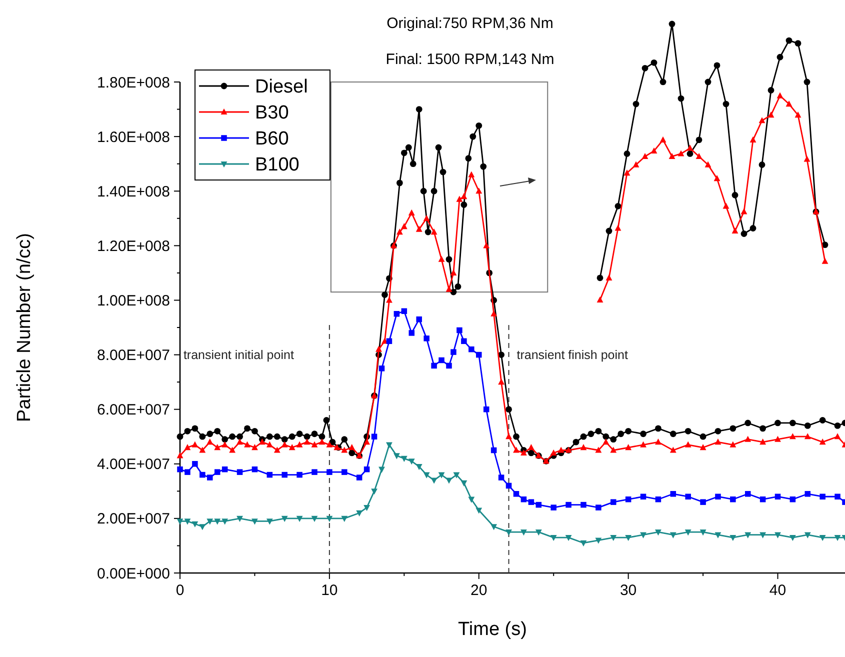 The width and height of the screenshot is (845, 657). What do you see at coordinates (479, 590) in the screenshot?
I see `x-tick-label: 20` at bounding box center [479, 590].